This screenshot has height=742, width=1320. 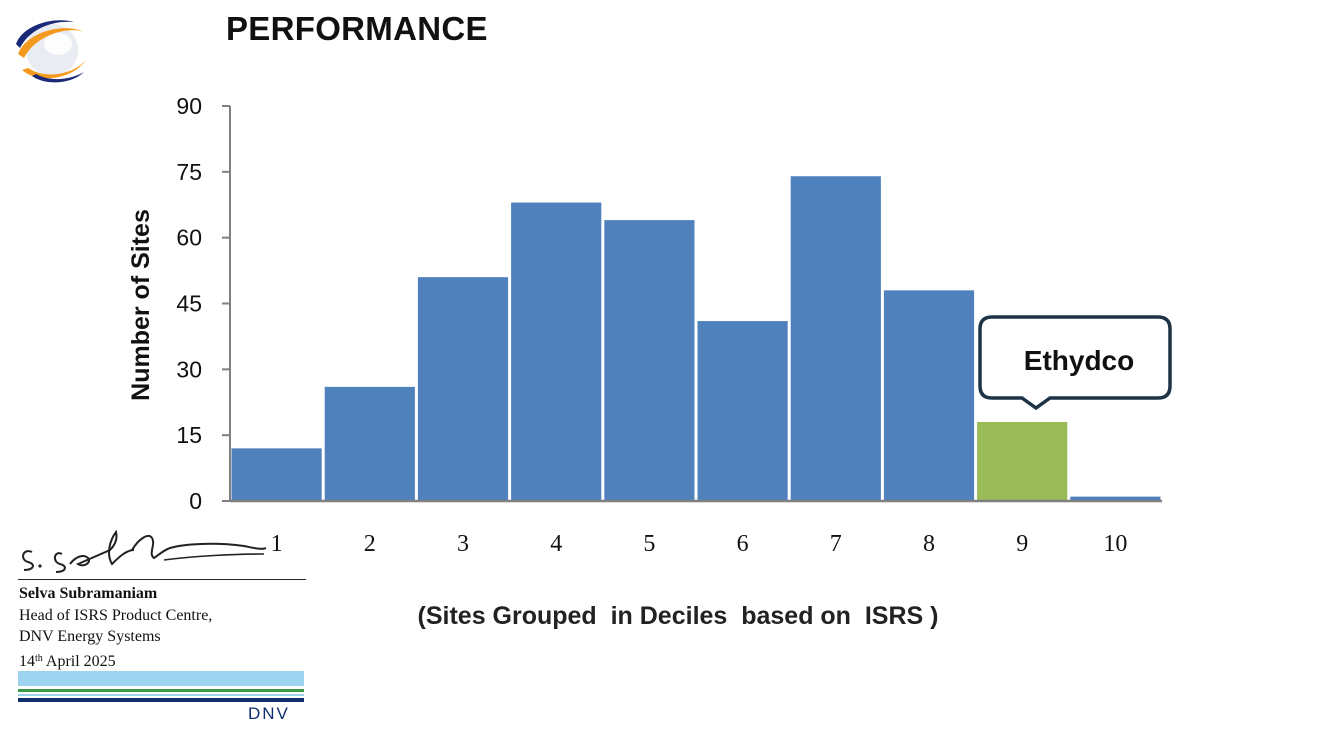 I want to click on x-tick-label: 9, so click(x=1022, y=544).